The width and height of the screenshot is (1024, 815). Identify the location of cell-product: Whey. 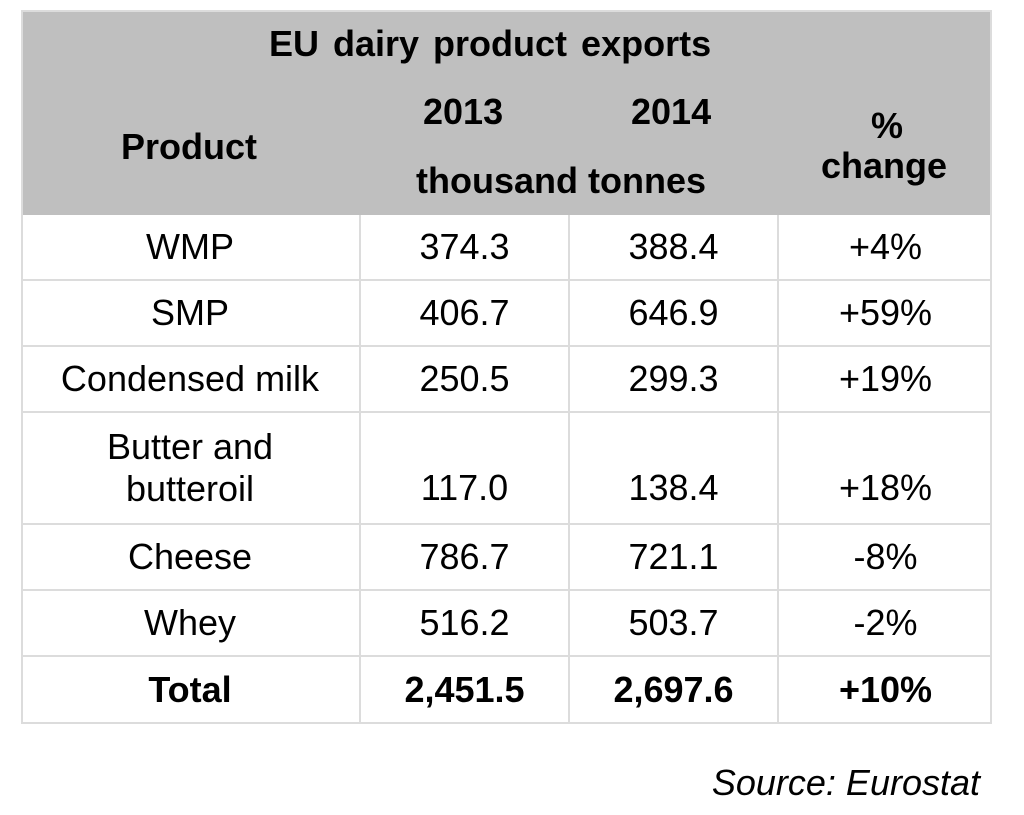
(190, 622).